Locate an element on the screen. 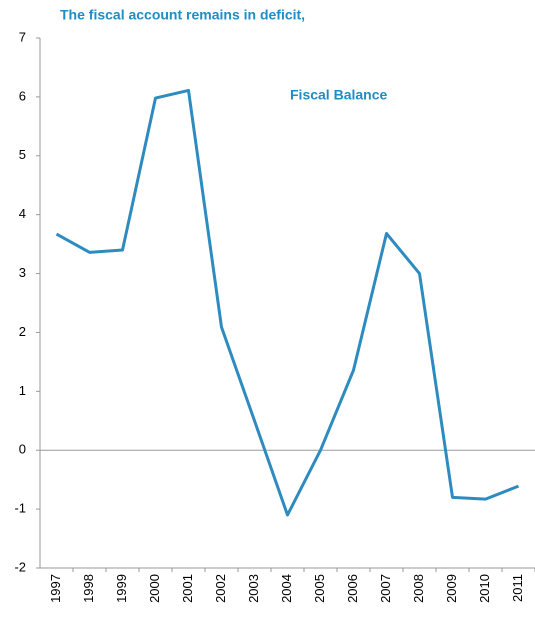 The width and height of the screenshot is (535, 620). y-tick-label: 0 is located at coordinates (22, 449).